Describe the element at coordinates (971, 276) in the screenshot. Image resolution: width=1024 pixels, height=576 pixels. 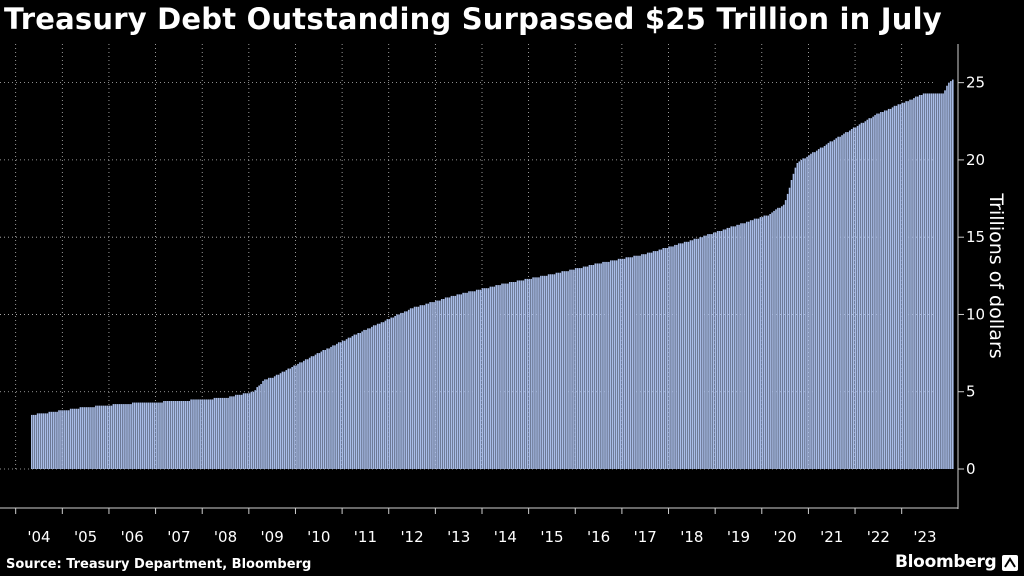
I see `y-axis-ticks: 0 5 10 15 20 25` at that location.